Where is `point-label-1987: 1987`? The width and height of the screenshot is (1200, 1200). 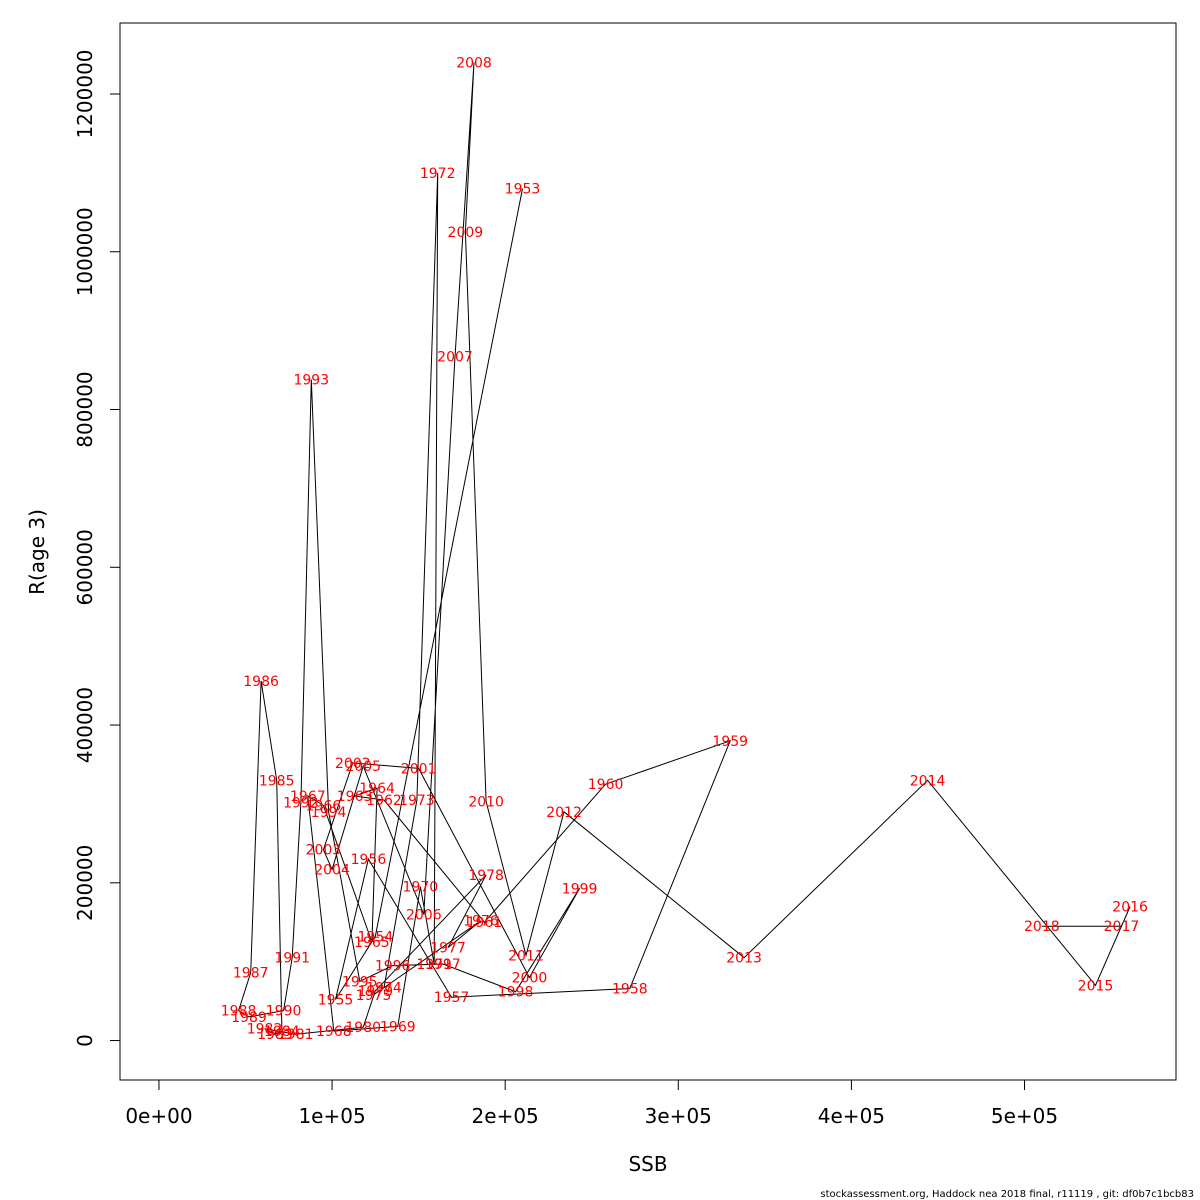
point-label-1987: 1987 is located at coordinates (251, 974).